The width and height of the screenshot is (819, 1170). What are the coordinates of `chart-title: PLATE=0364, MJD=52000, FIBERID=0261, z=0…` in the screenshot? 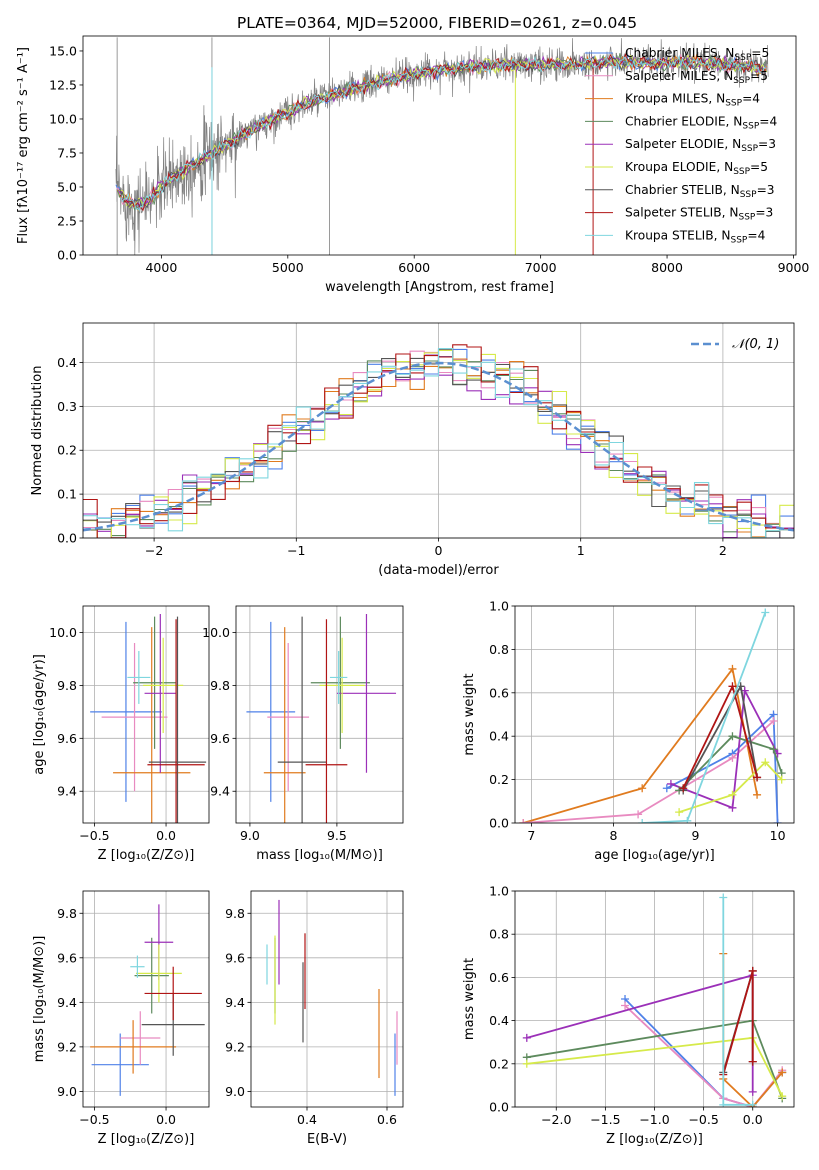 It's located at (437, 23).